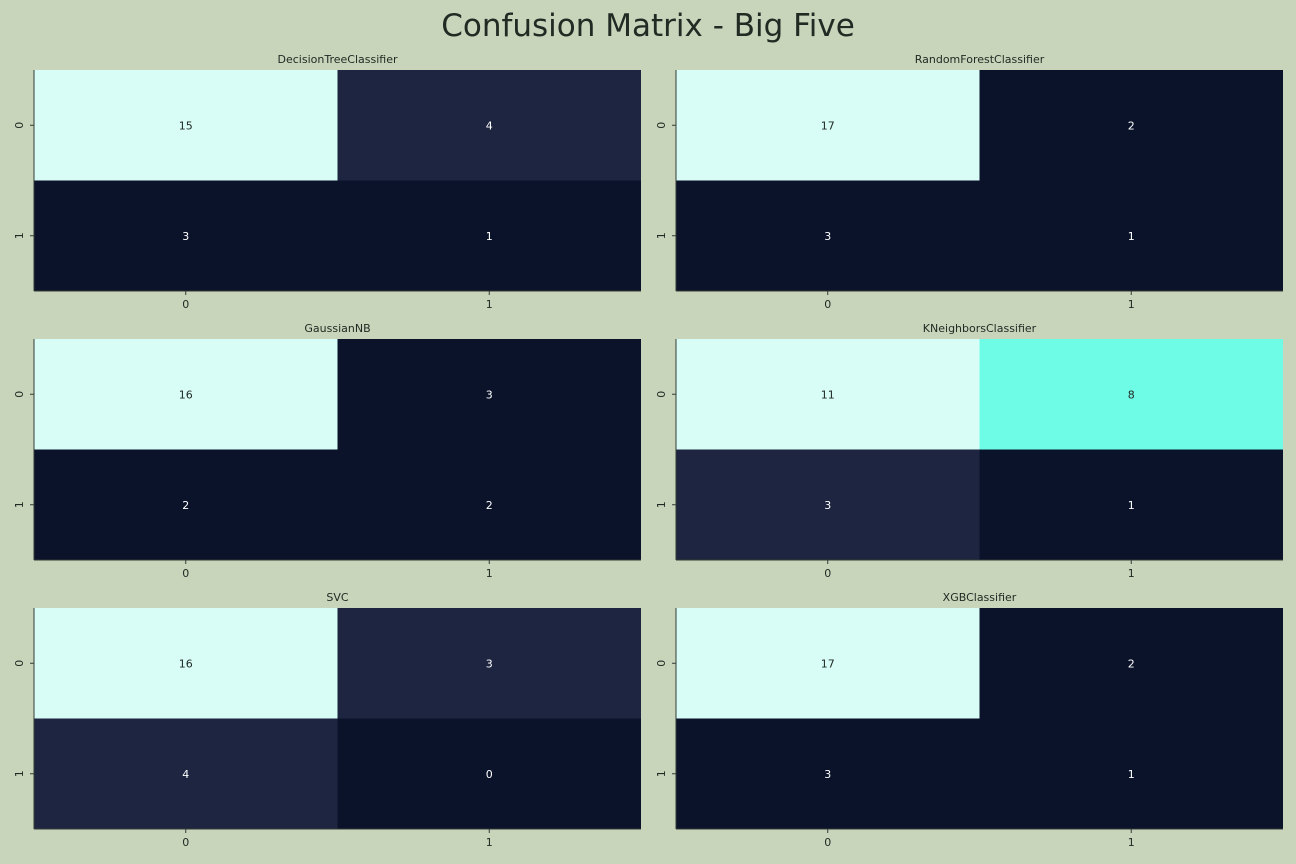 This screenshot has width=1296, height=864. Describe the element at coordinates (980, 59) in the screenshot. I see `panel-title: RandomForestClassifier` at that location.